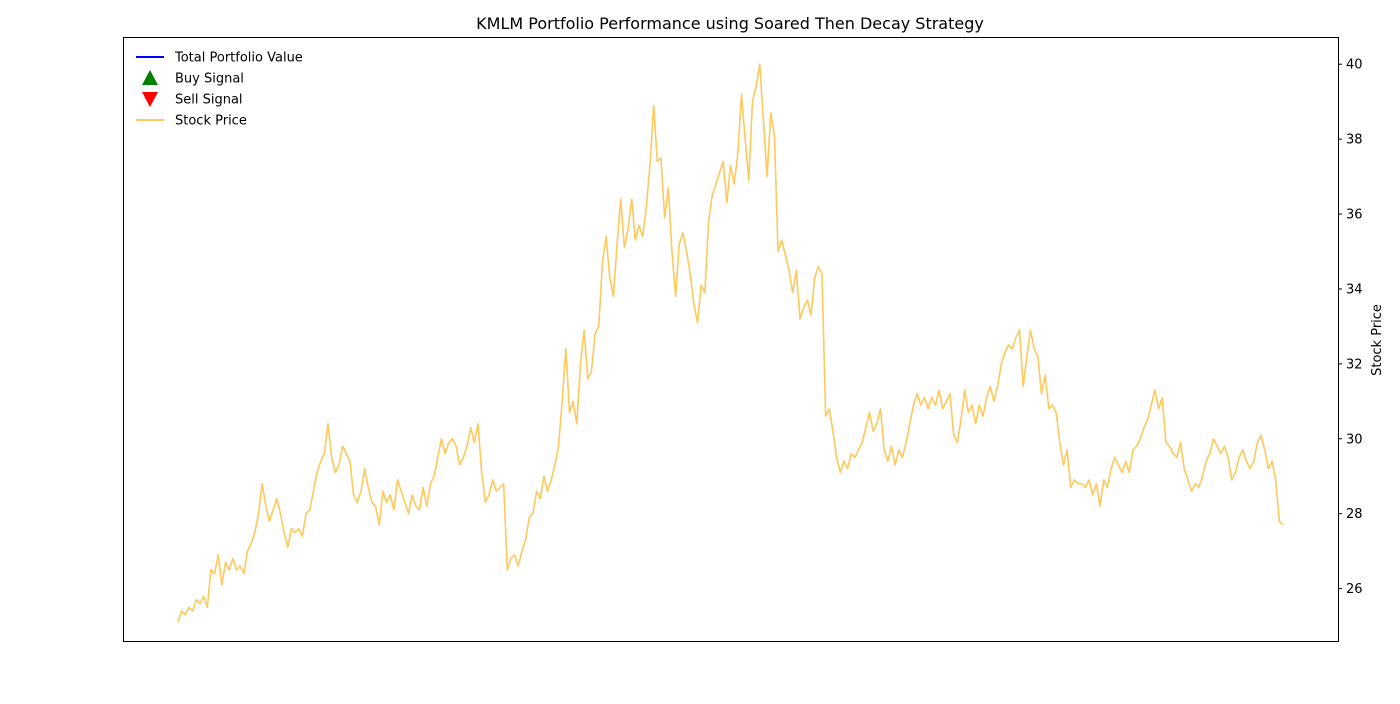 This screenshot has width=1400, height=704. Describe the element at coordinates (1354, 439) in the screenshot. I see `right-y-tick-label: 30` at that location.